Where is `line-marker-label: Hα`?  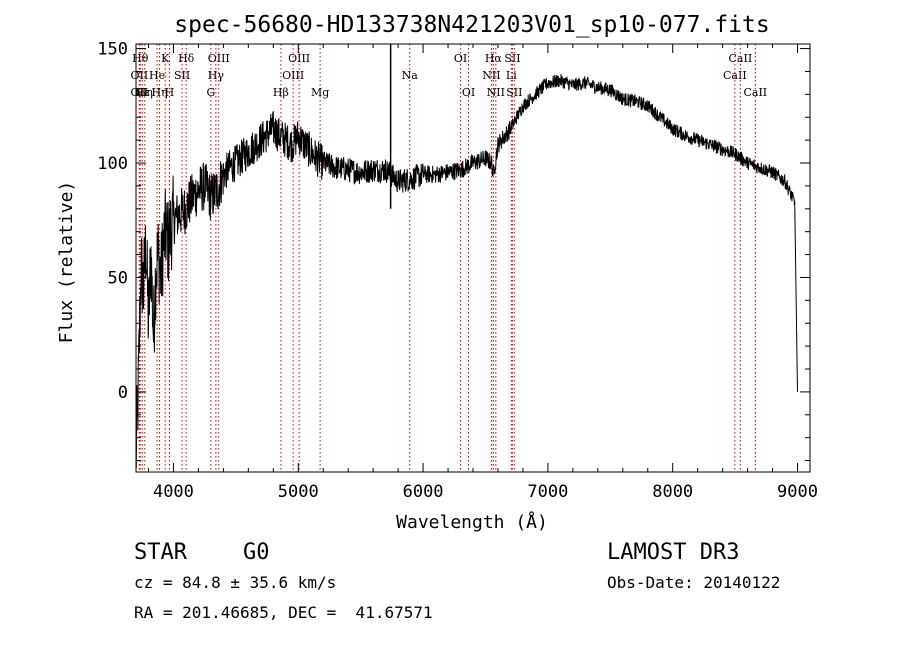 line-marker-label: Hα is located at coordinates (494, 58).